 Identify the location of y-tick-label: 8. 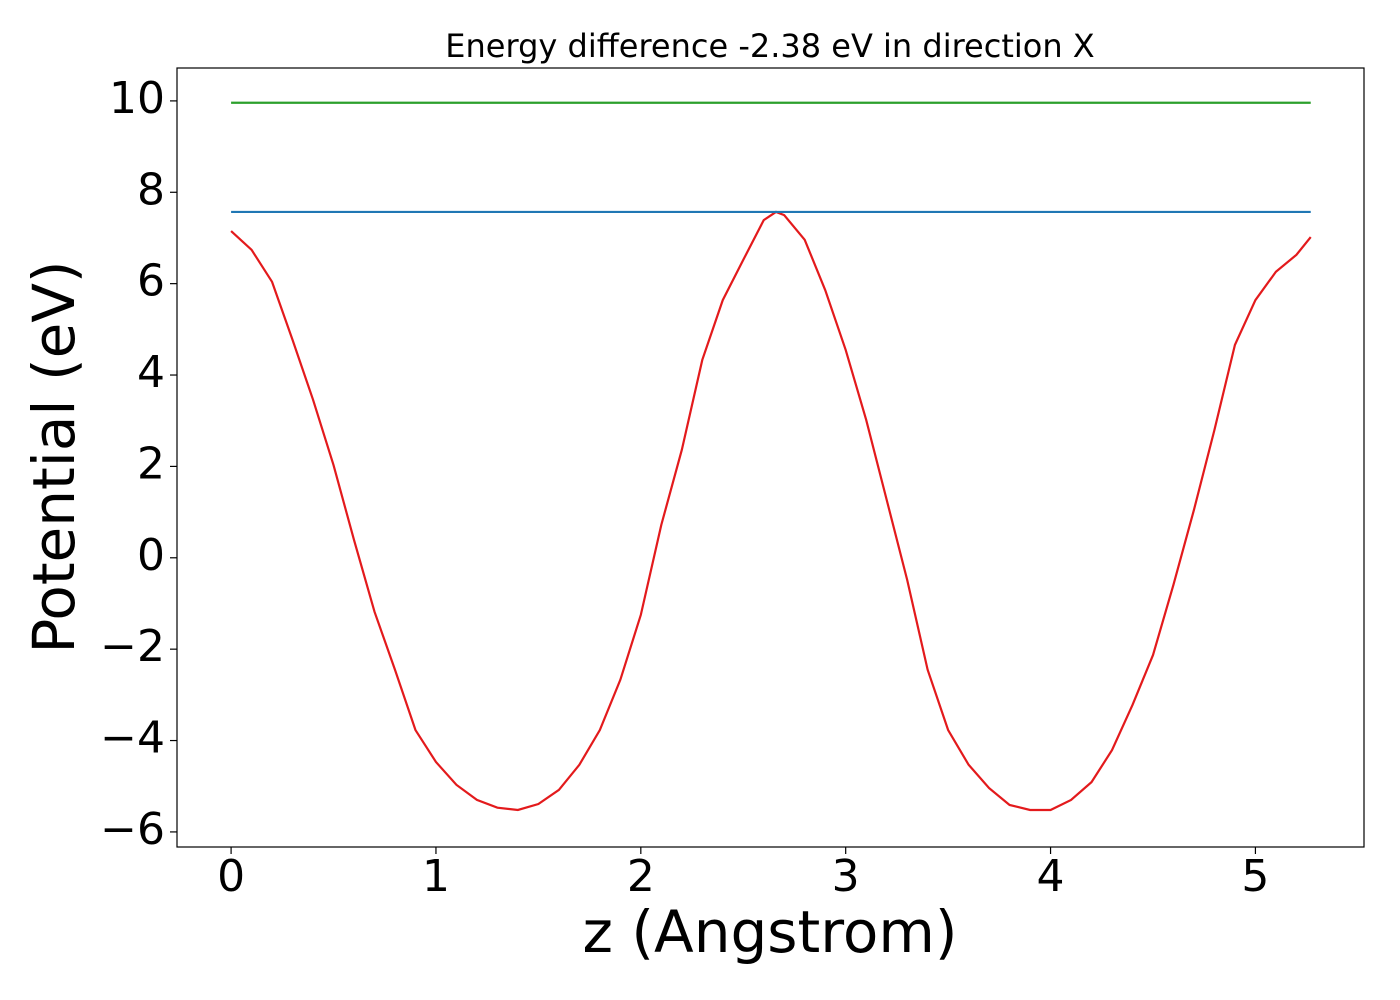
(151, 189).